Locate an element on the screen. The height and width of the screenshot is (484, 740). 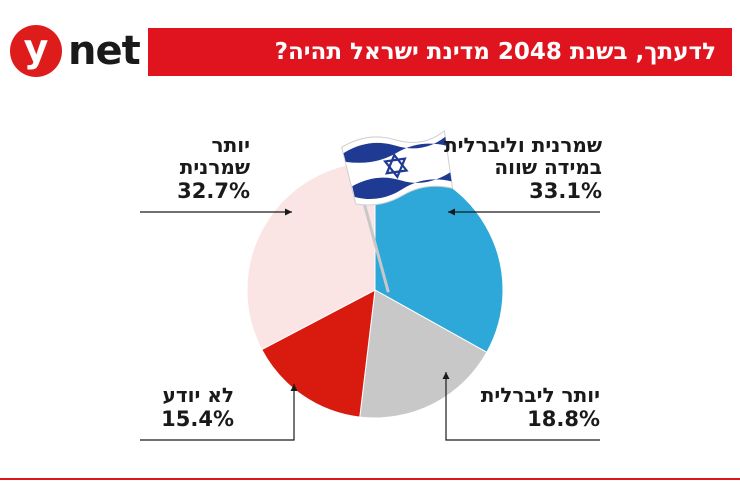
label-equal-line2: במידה שווה is located at coordinates (548, 167).